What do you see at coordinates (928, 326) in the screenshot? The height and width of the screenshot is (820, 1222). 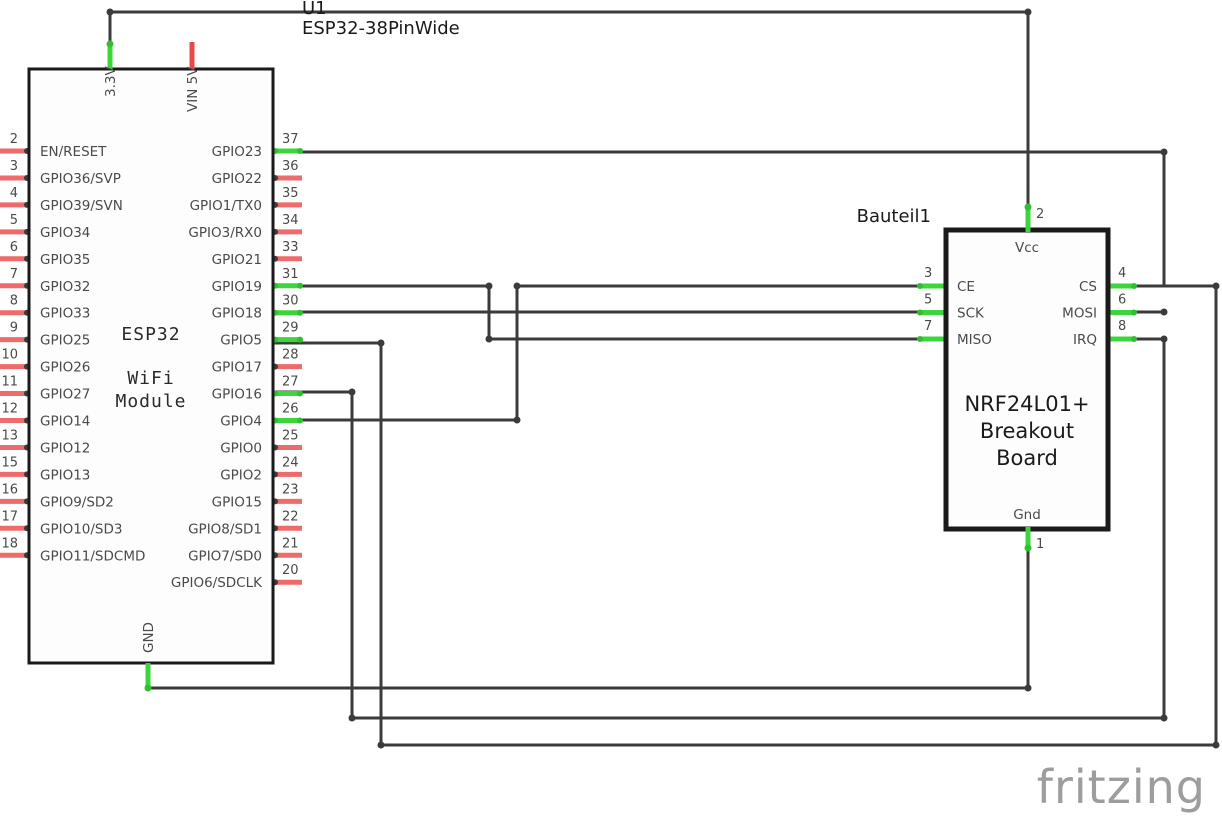 I see `nrf24-left-pin-num: 7` at bounding box center [928, 326].